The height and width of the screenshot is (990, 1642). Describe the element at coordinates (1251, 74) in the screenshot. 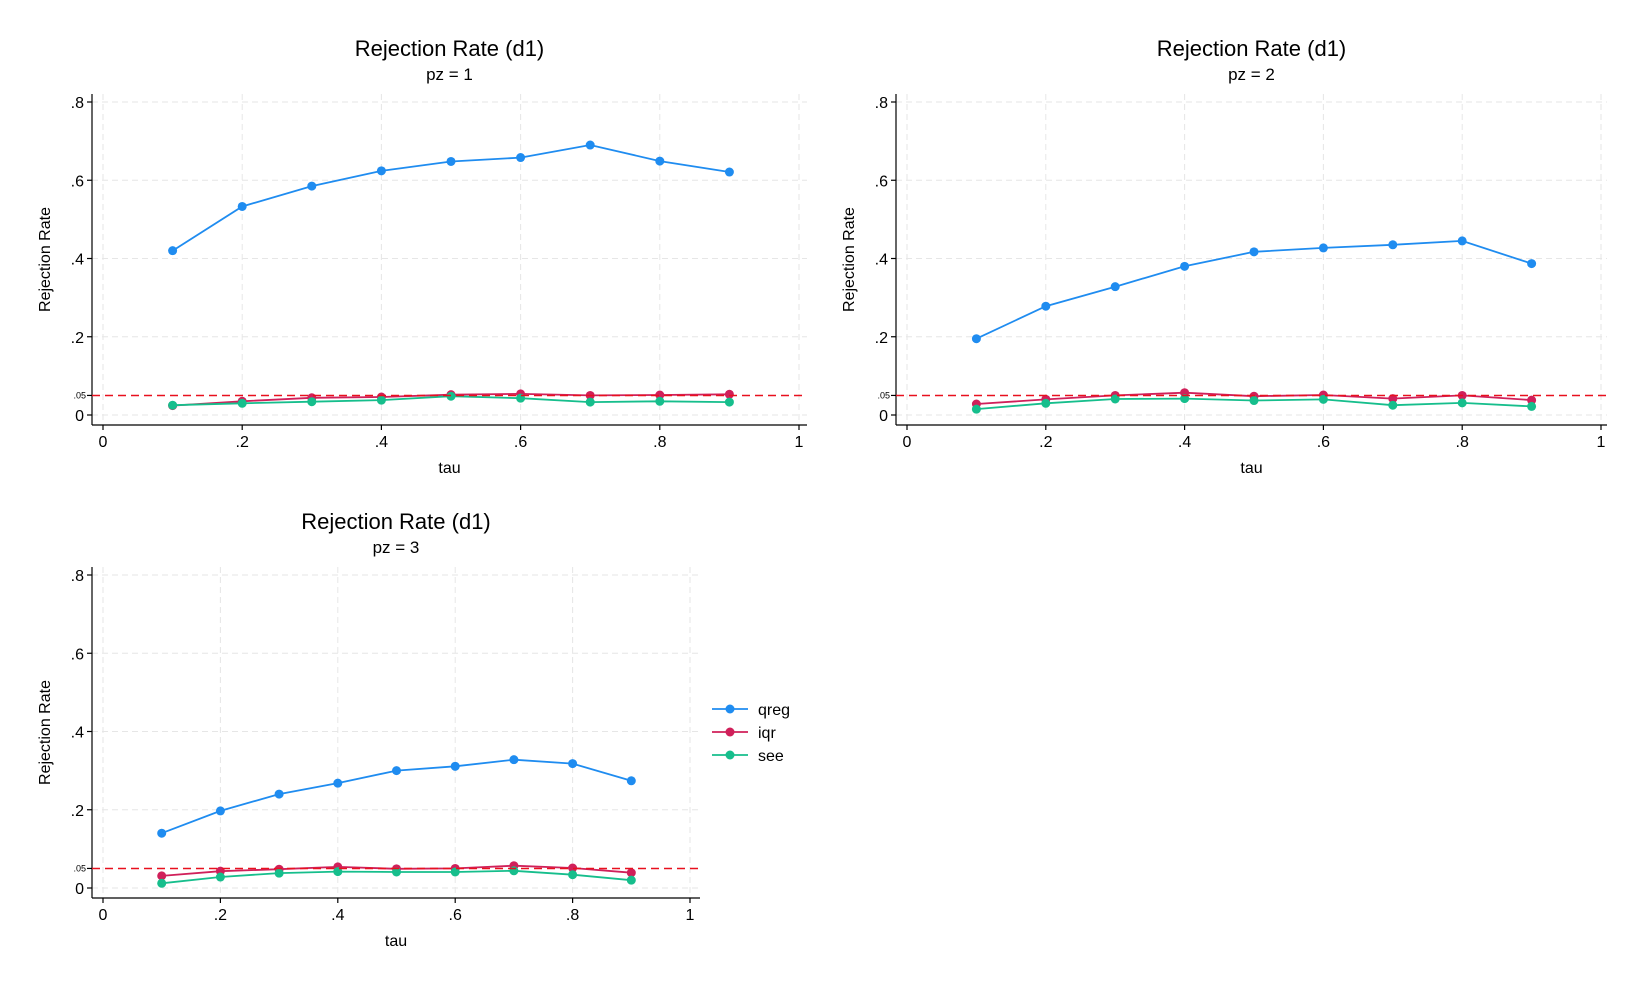

I see `chart-subtitle: pz = 2` at that location.